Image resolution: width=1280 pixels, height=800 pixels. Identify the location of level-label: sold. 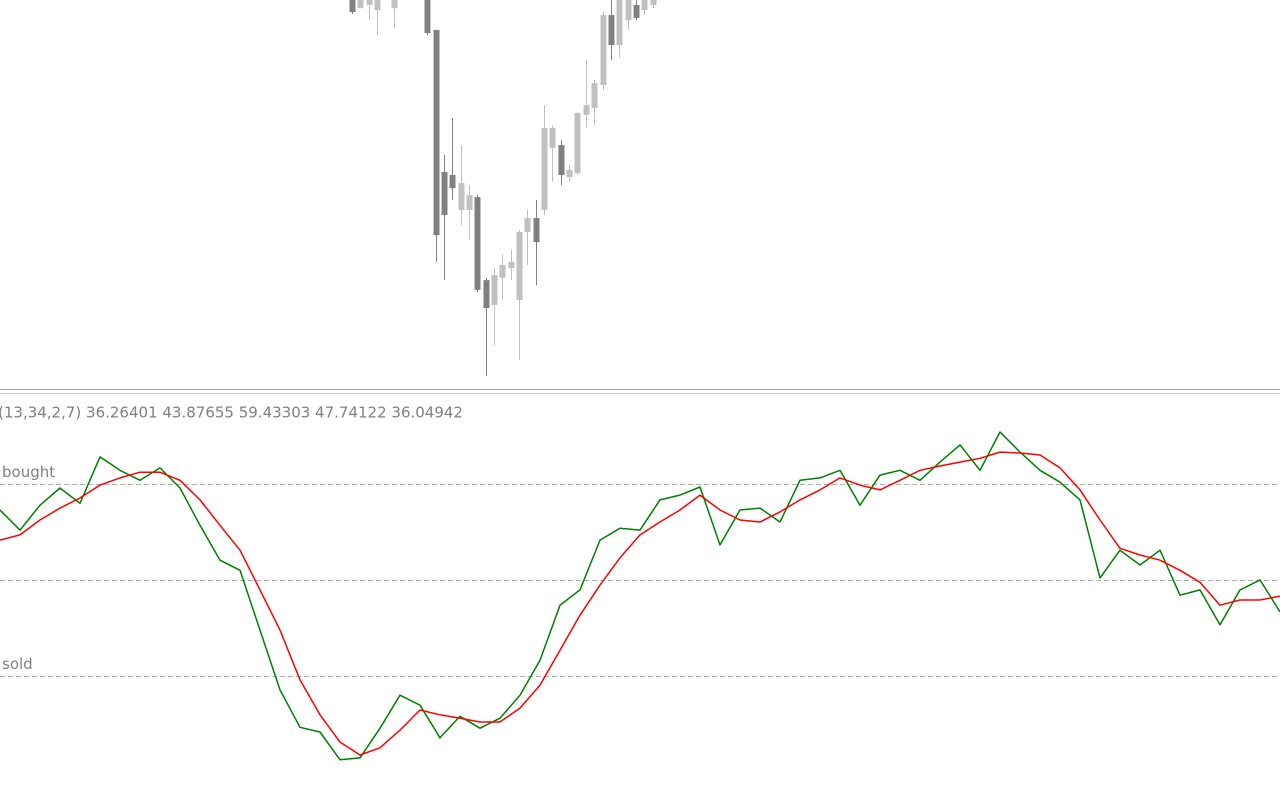
(17, 664).